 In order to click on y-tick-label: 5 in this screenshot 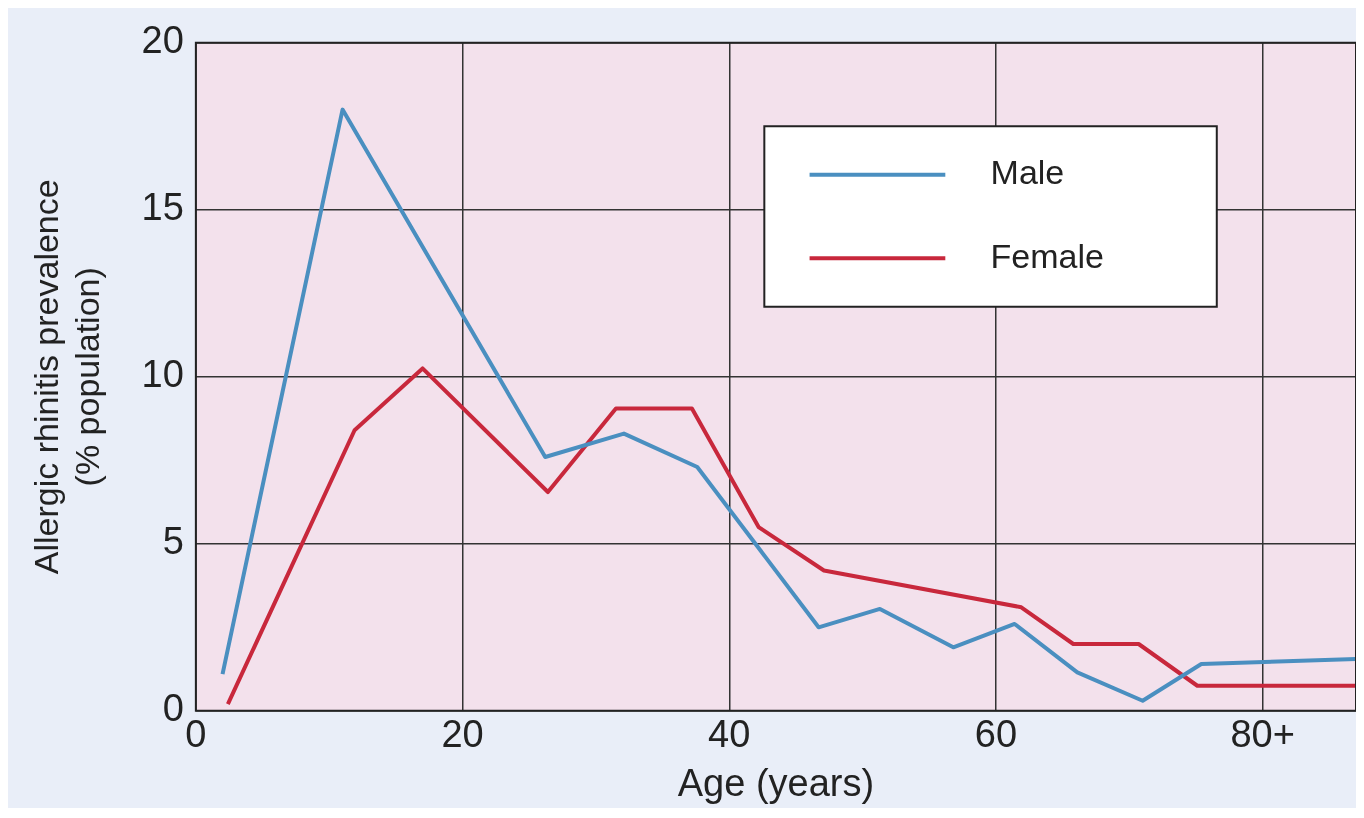, I will do `click(173, 541)`.